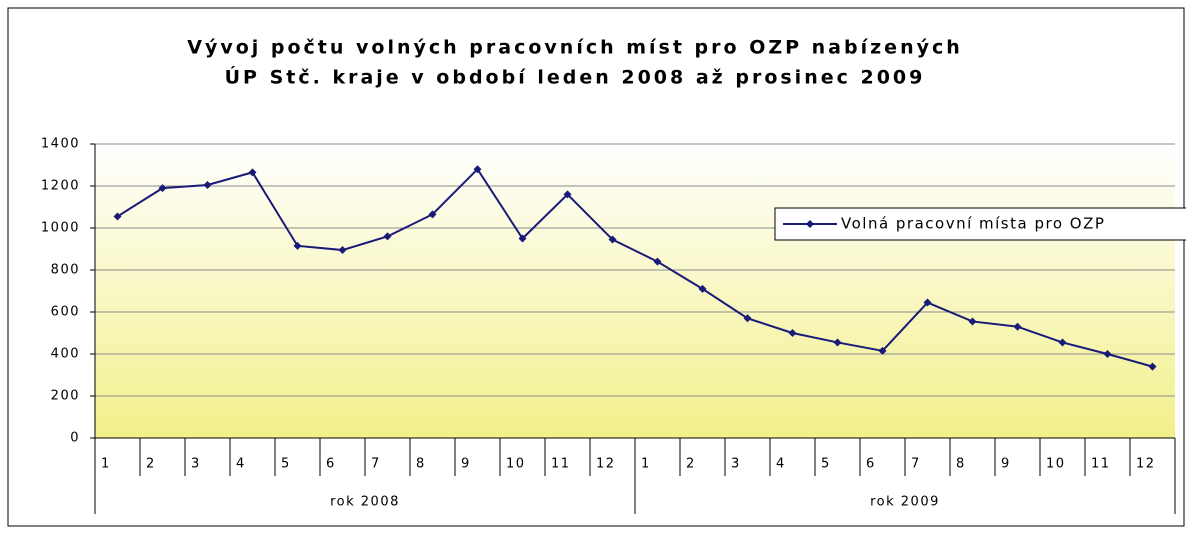 This screenshot has width=1186, height=534. I want to click on legend-marker, so click(810, 224).